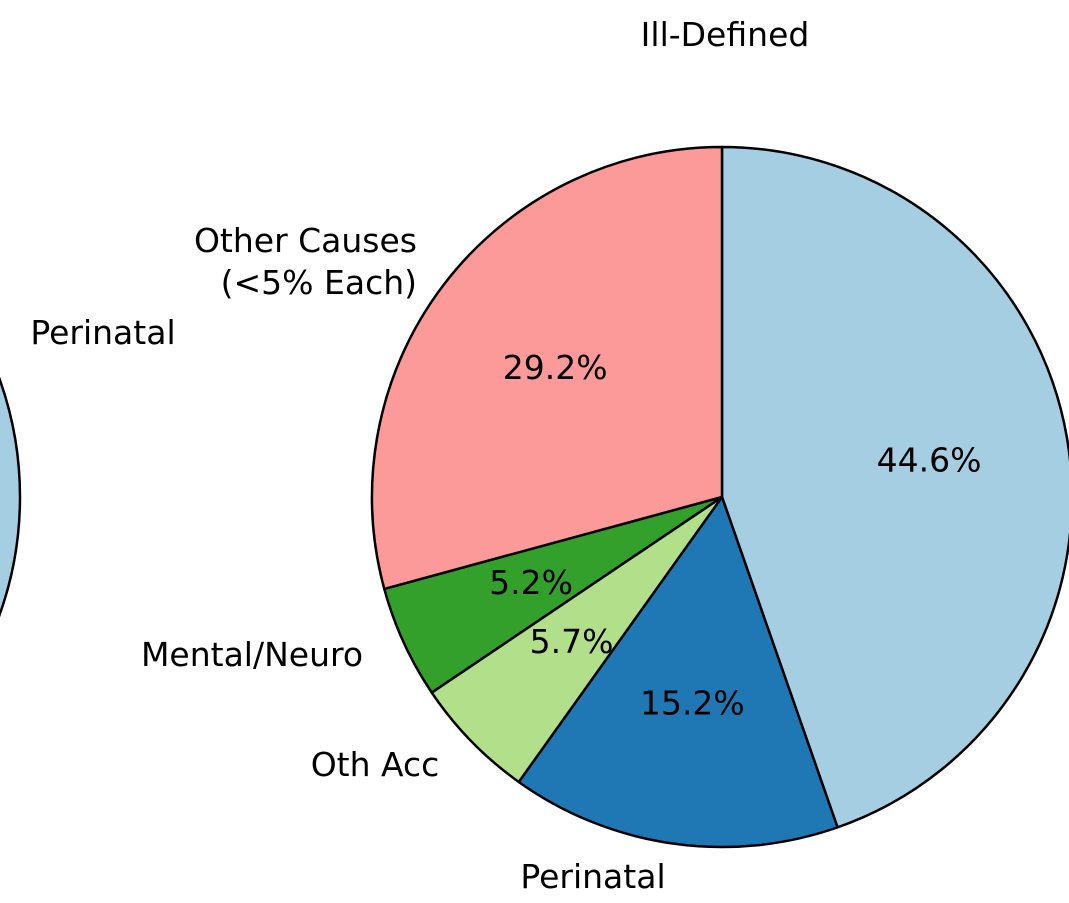 The height and width of the screenshot is (903, 1069). I want to click on slice-label: Oth Acc, so click(375, 764).